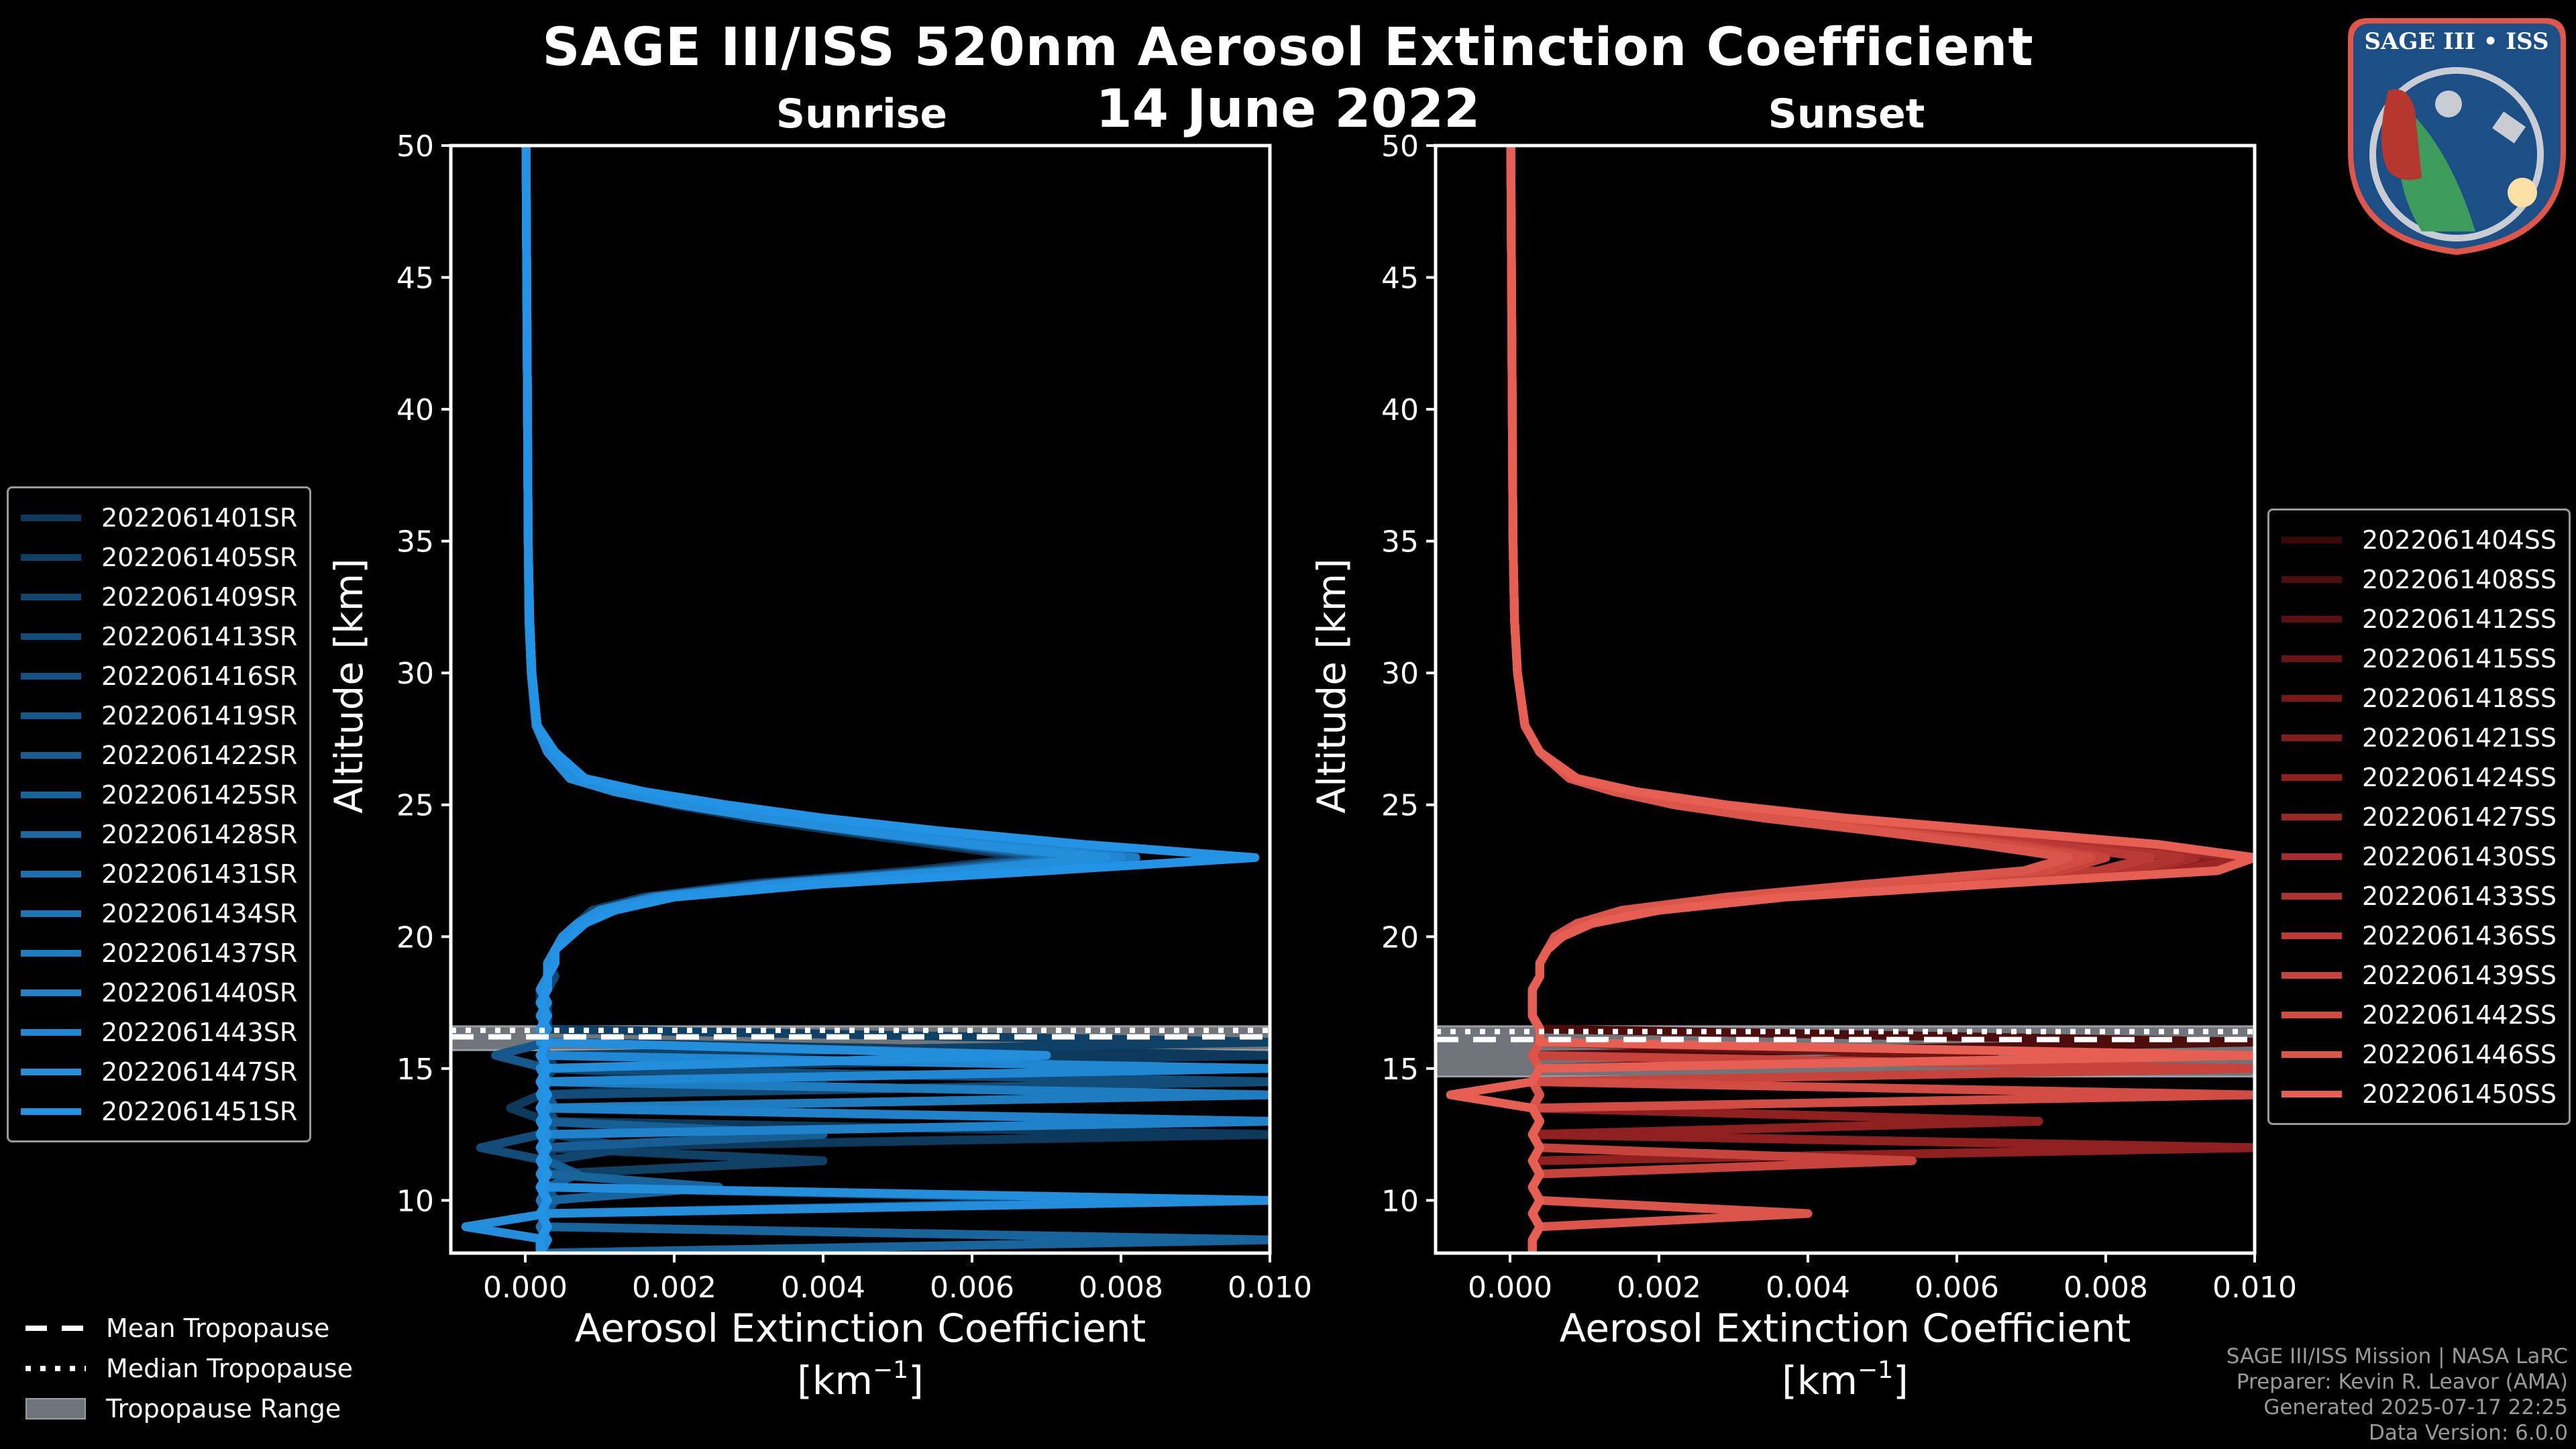 The height and width of the screenshot is (1449, 2576). I want to click on legend-label: 2022061433SS, so click(2459, 896).